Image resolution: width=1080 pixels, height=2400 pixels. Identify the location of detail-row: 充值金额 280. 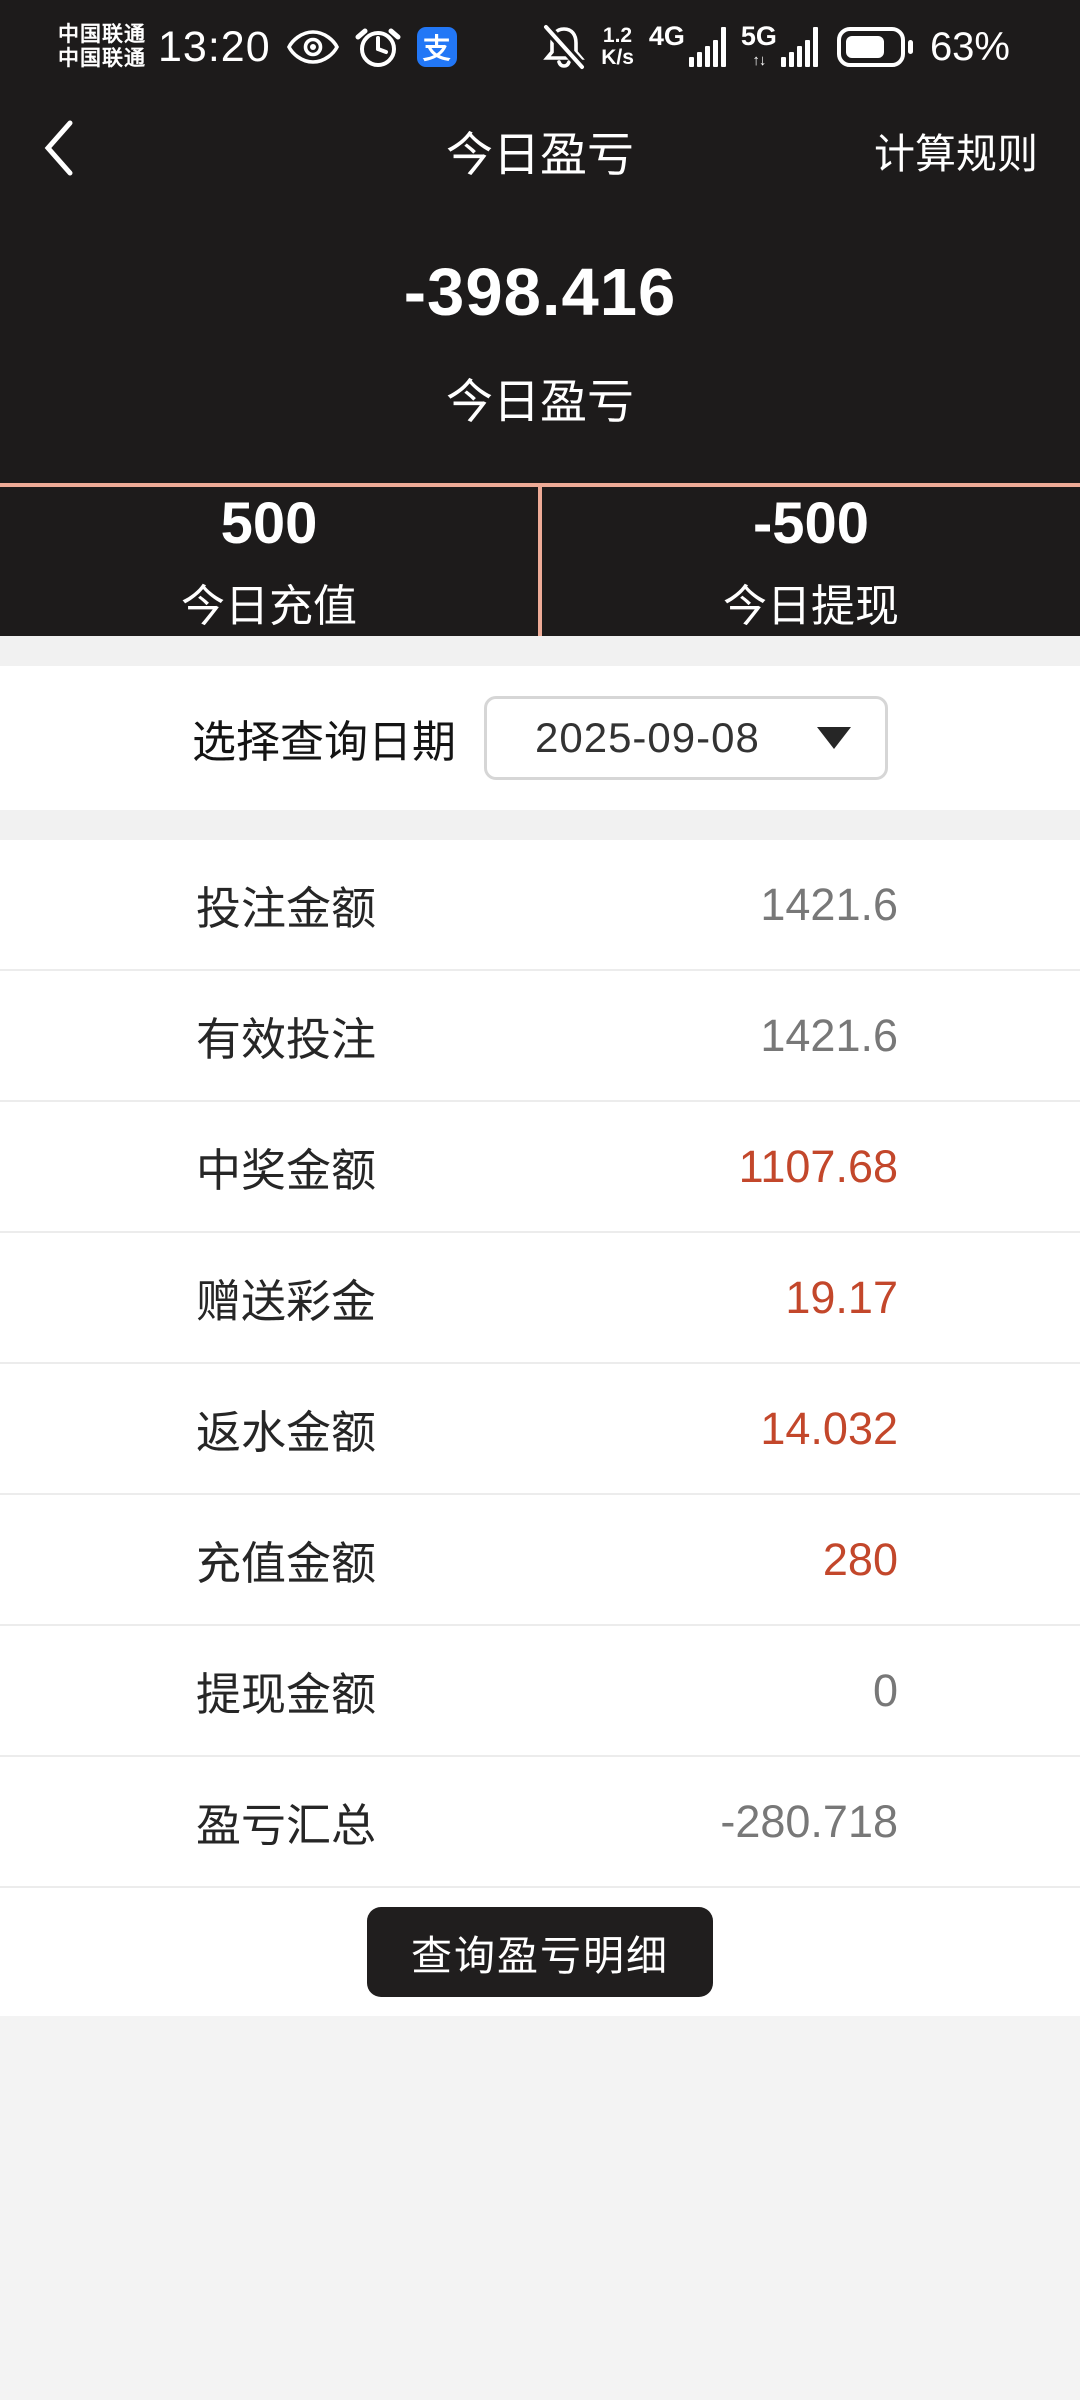
(540, 1560).